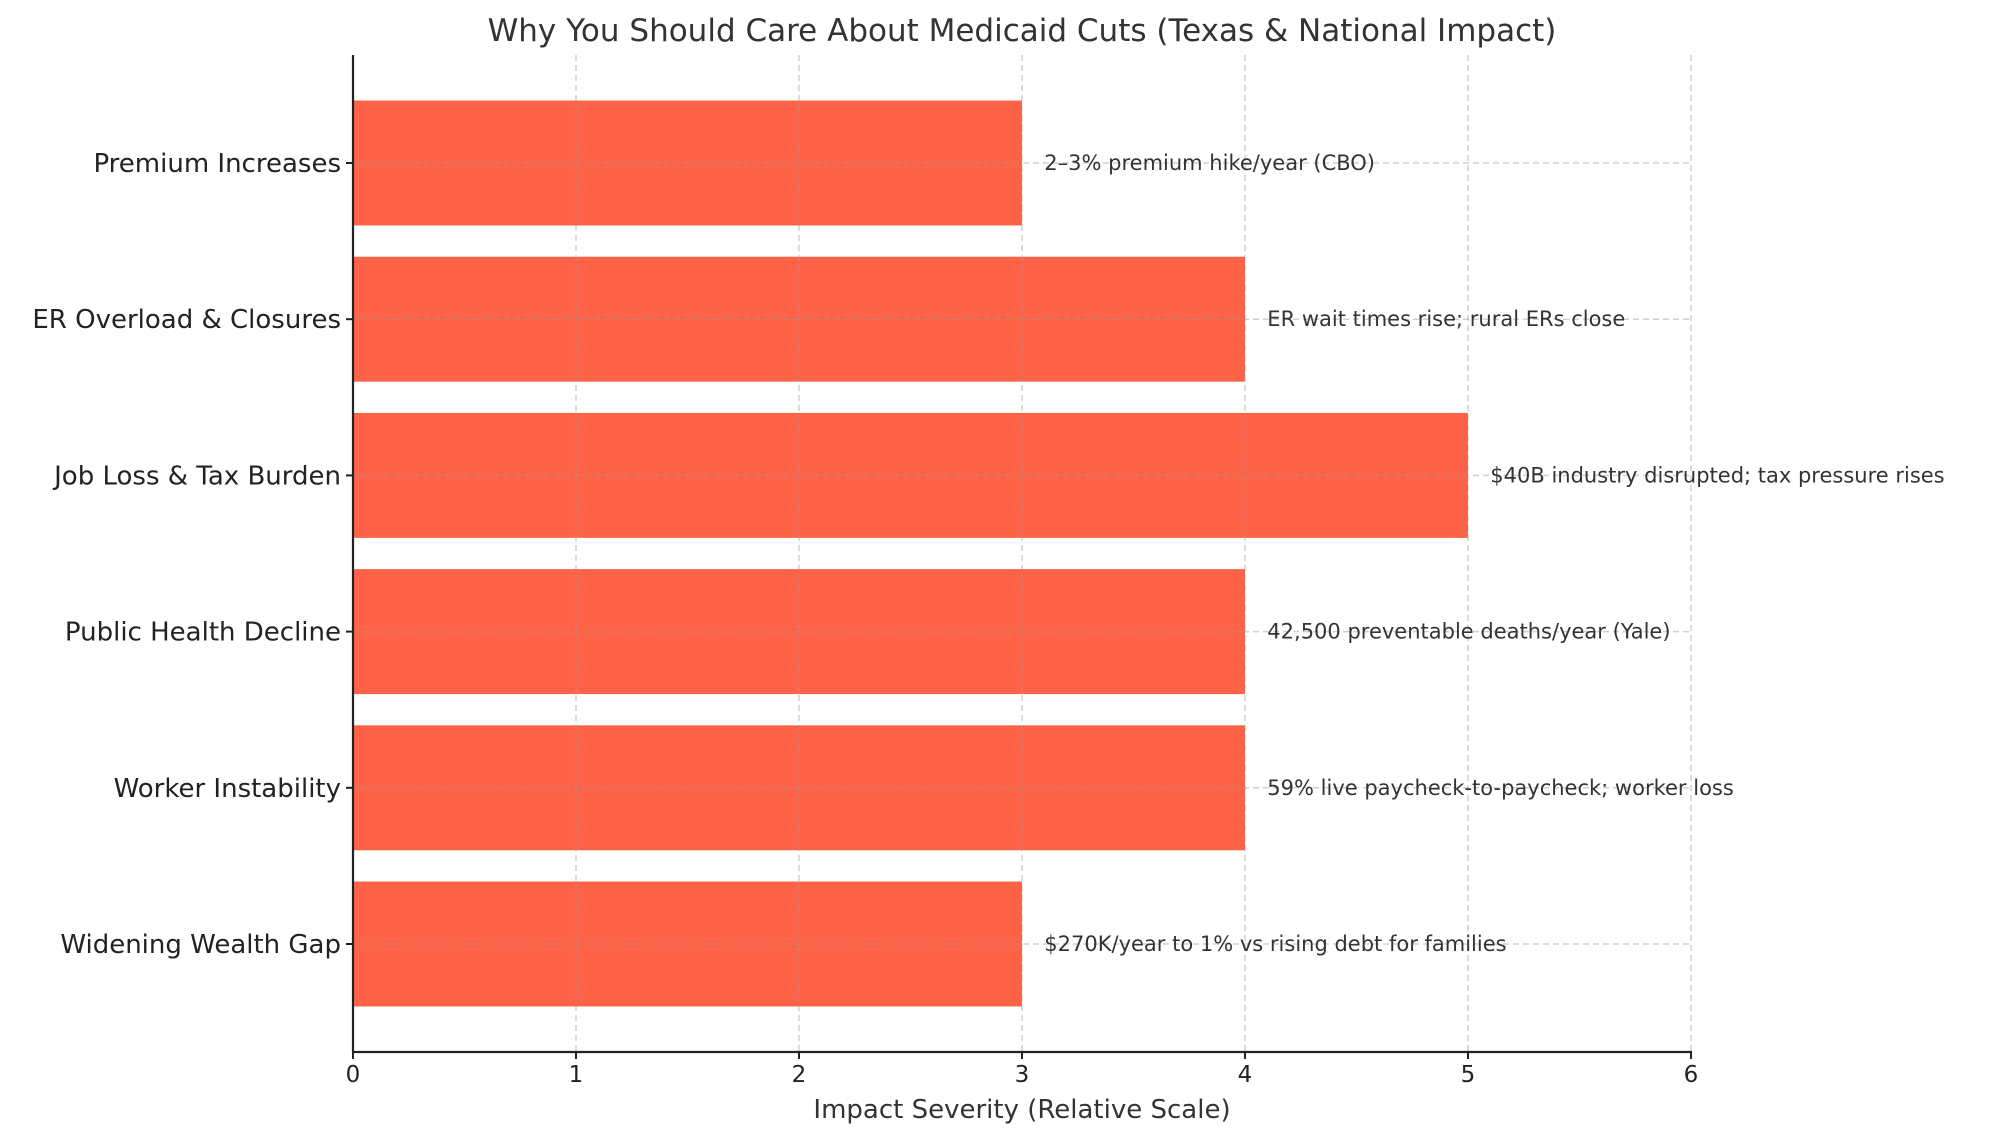  What do you see at coordinates (186, 320) in the screenshot?
I see `y-tick-label: ER Overload & Closures` at bounding box center [186, 320].